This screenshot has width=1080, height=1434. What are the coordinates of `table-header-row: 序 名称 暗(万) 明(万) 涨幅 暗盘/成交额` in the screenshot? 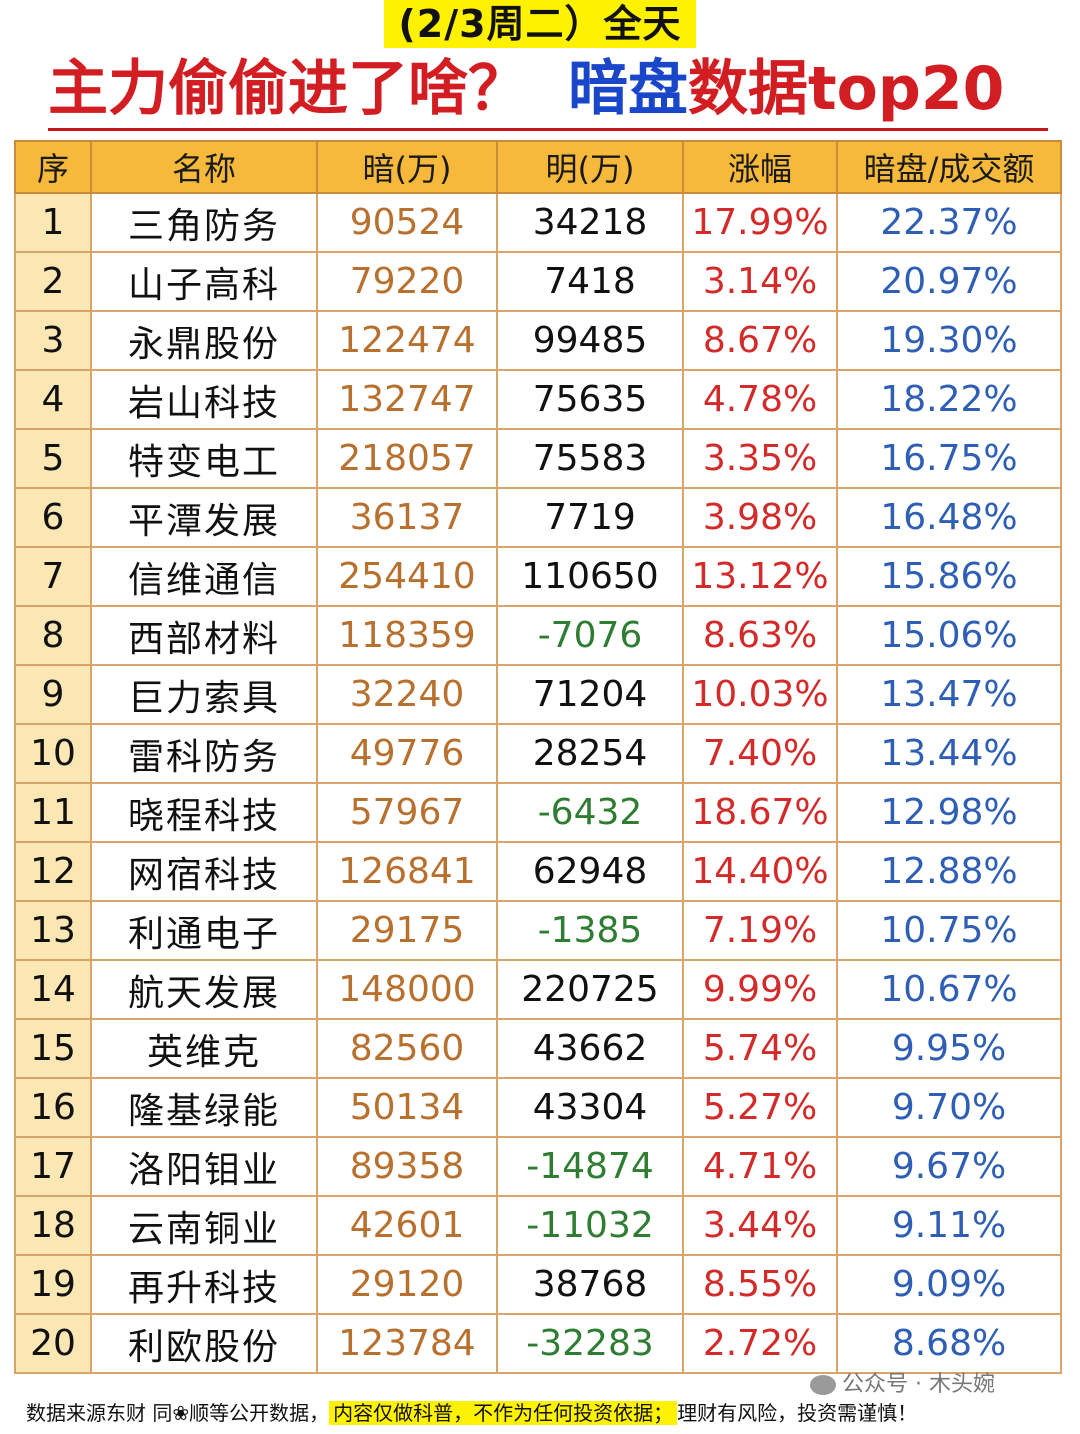 It's located at (538, 167).